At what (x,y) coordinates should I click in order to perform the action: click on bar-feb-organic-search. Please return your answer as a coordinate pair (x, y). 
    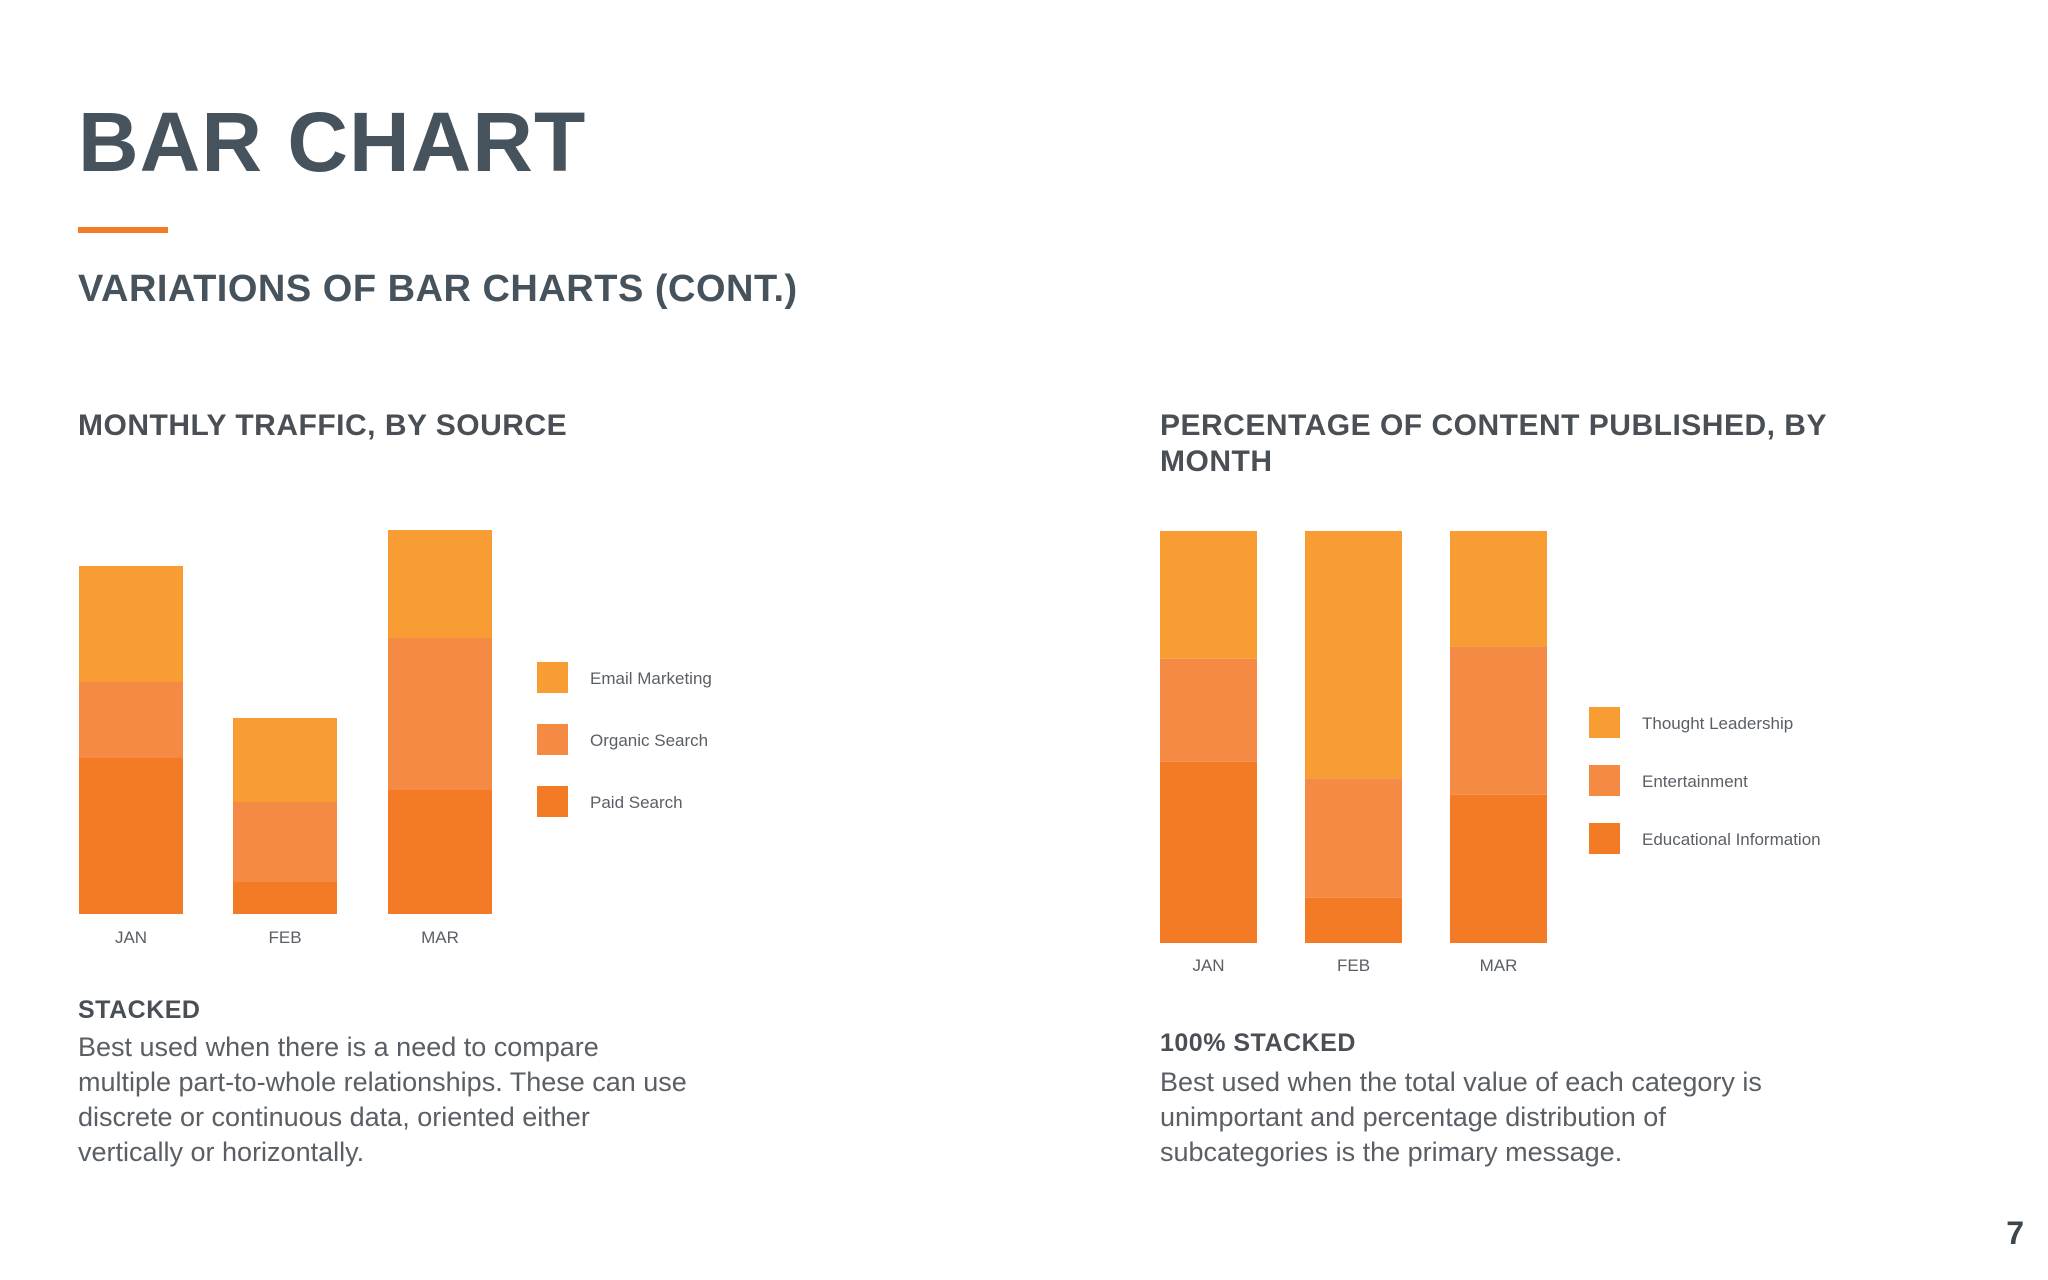
    Looking at the image, I should click on (285, 842).